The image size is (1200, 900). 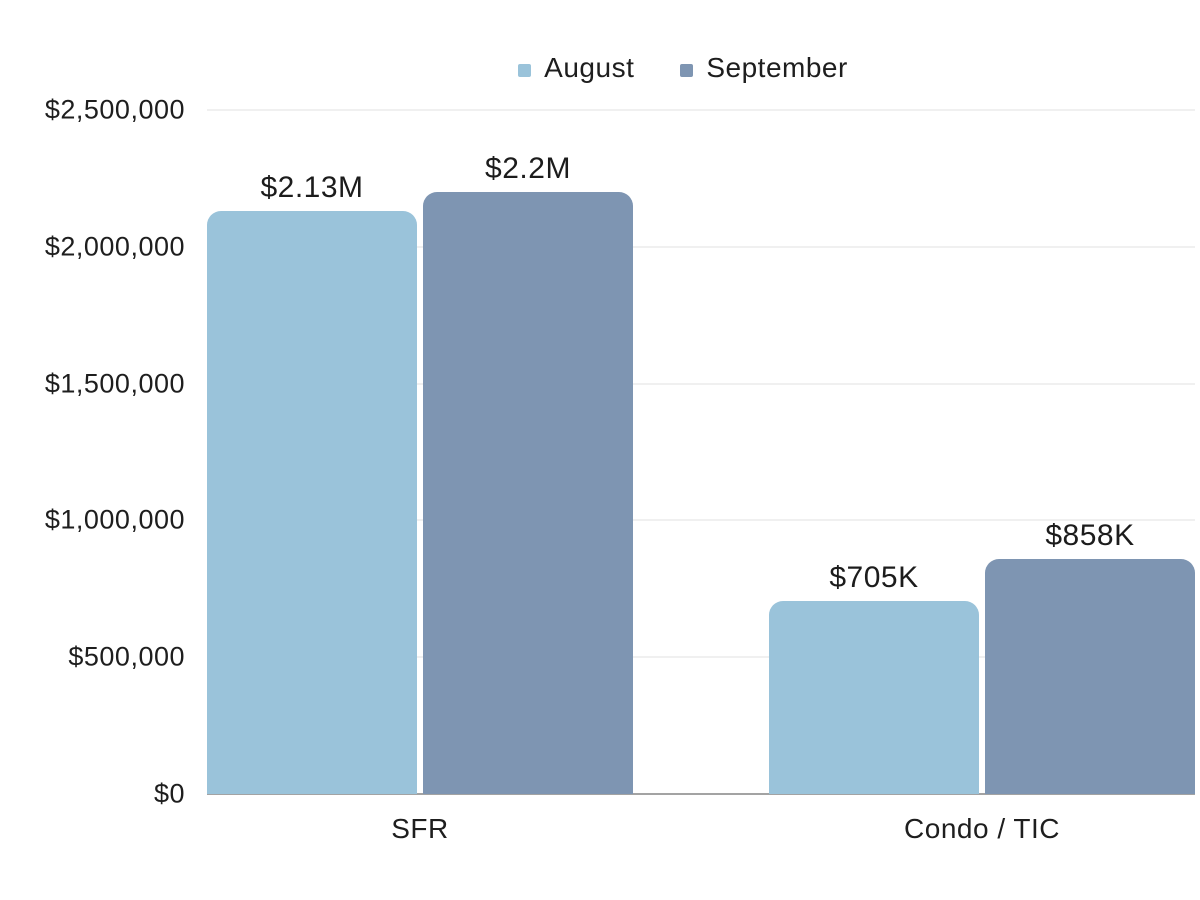 What do you see at coordinates (701, 794) in the screenshot?
I see `x-axis-baseline` at bounding box center [701, 794].